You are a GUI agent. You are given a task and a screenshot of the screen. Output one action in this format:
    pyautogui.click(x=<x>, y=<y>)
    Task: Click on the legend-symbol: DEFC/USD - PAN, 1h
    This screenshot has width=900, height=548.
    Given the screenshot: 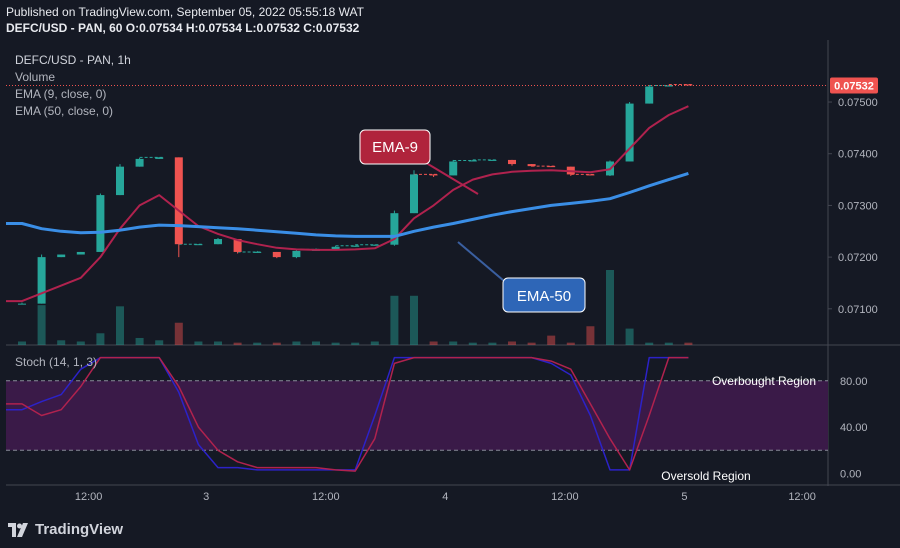 What is the action you would take?
    pyautogui.click(x=73, y=60)
    